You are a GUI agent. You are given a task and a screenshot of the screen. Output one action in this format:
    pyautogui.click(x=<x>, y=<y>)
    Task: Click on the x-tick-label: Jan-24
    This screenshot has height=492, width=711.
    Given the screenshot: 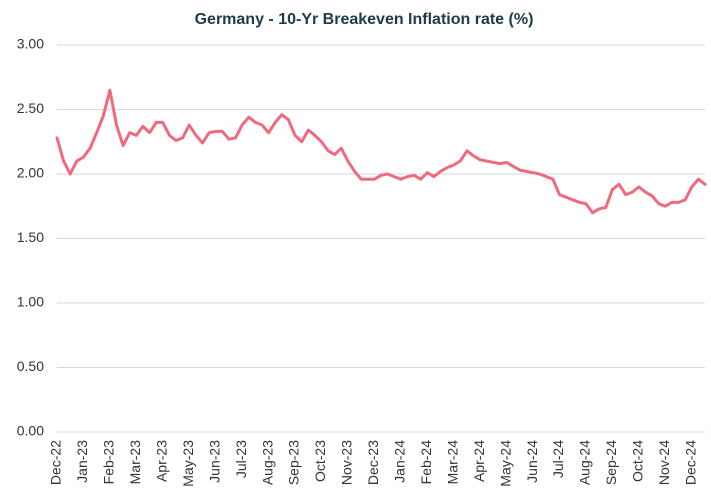 What is the action you would take?
    pyautogui.click(x=400, y=461)
    